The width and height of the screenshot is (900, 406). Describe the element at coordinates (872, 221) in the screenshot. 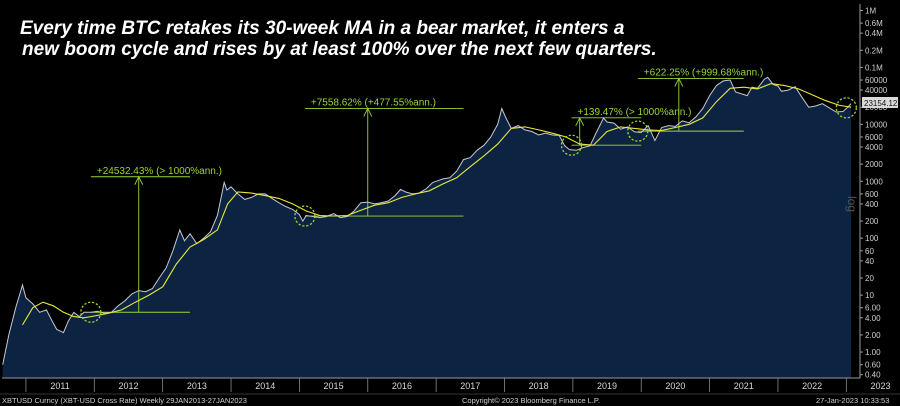

I see `y-tick-label: 200` at that location.